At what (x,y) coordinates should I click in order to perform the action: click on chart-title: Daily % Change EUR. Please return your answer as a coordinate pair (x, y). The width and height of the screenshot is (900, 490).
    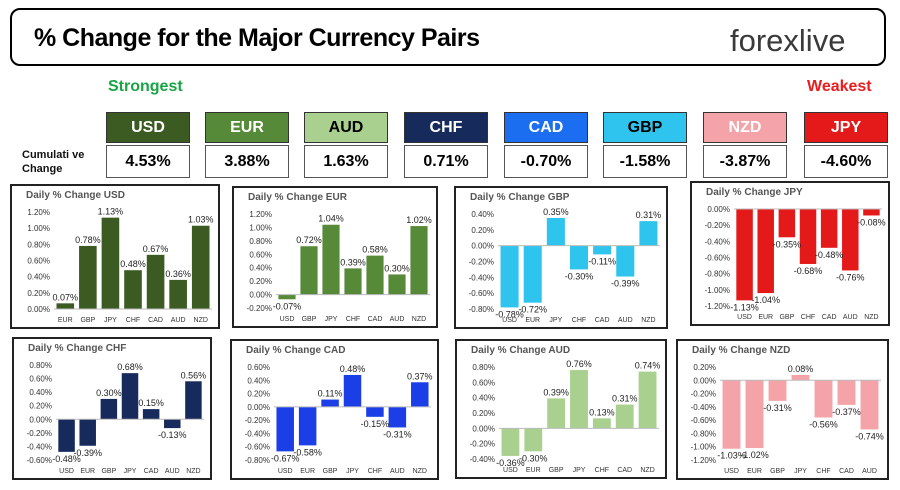
    Looking at the image, I should click on (297, 197).